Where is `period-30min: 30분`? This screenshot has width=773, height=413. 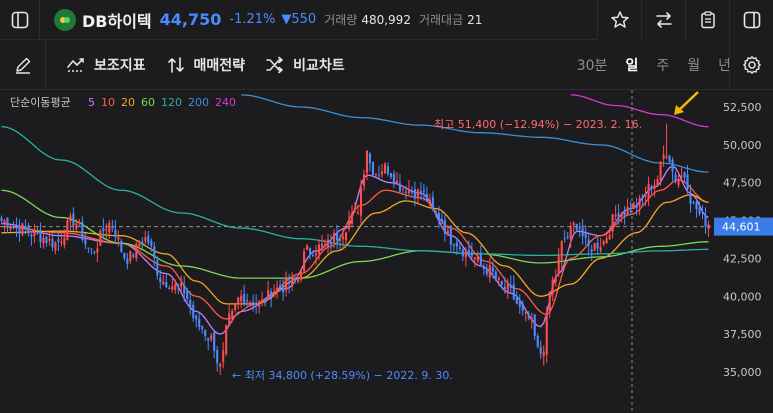 period-30min: 30분 is located at coordinates (592, 66).